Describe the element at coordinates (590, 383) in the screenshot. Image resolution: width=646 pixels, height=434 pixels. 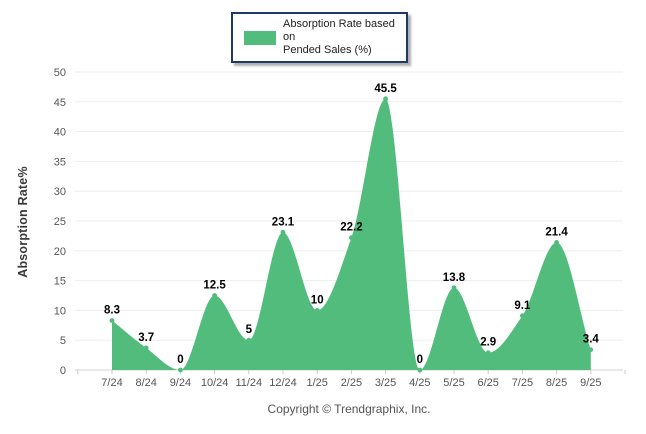
I see `x-axis-tick-label: 9/25` at that location.